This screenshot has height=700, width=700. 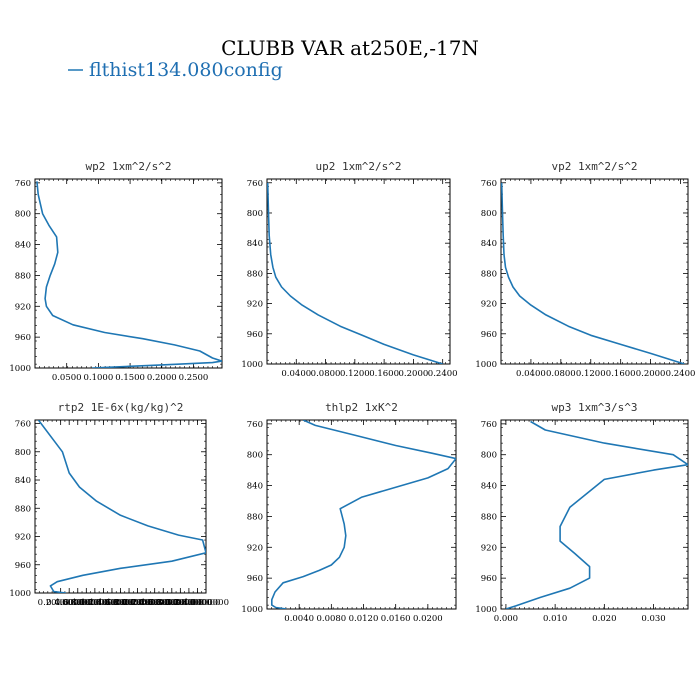 What do you see at coordinates (129, 603) in the screenshot?
I see `x-tick-label: 1.8000000` at bounding box center [129, 603].